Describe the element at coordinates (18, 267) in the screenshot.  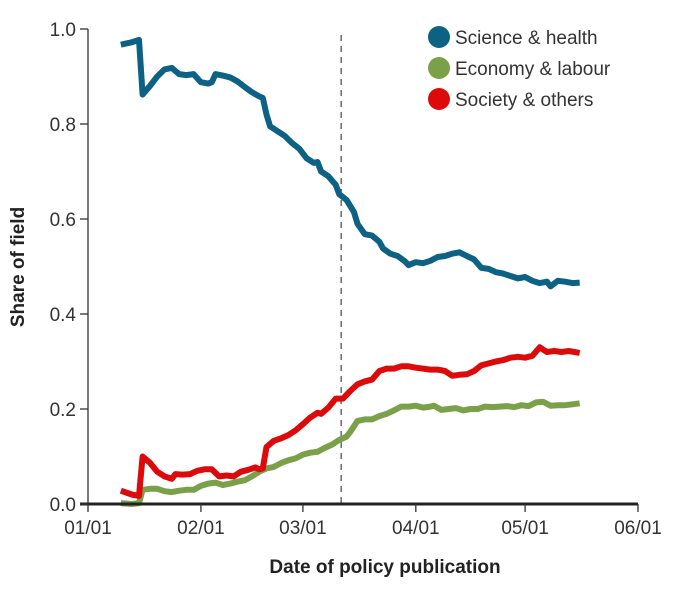
I see `y-axis-title: Share of field` at that location.